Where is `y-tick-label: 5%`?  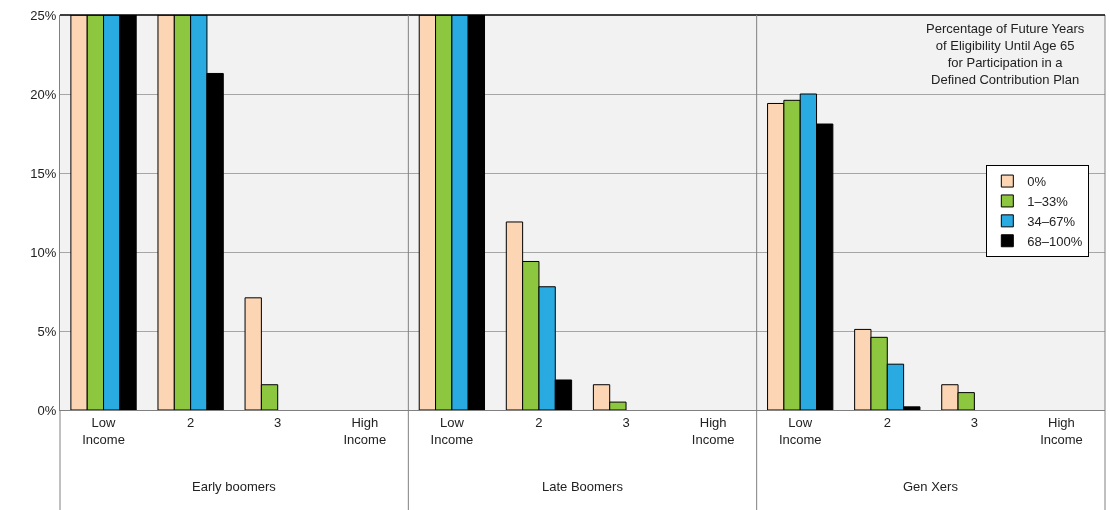
y-tick-label: 5% is located at coordinates (47, 331).